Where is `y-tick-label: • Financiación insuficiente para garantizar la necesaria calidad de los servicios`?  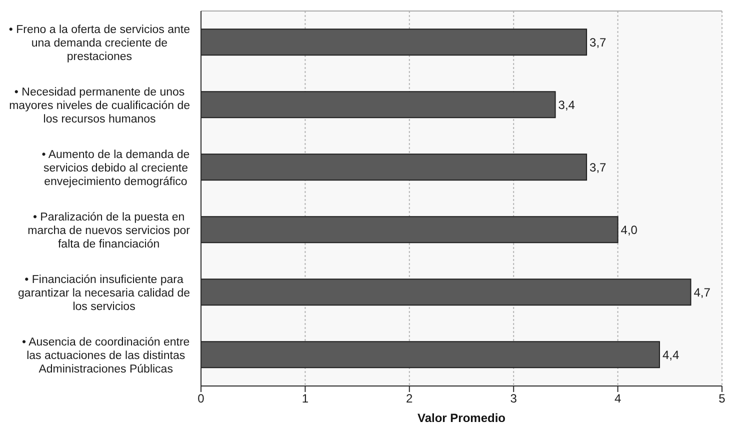
y-tick-label: • Financiación insuficiente para garantizar la necesaria calidad de los servicios is located at coordinates (104, 293).